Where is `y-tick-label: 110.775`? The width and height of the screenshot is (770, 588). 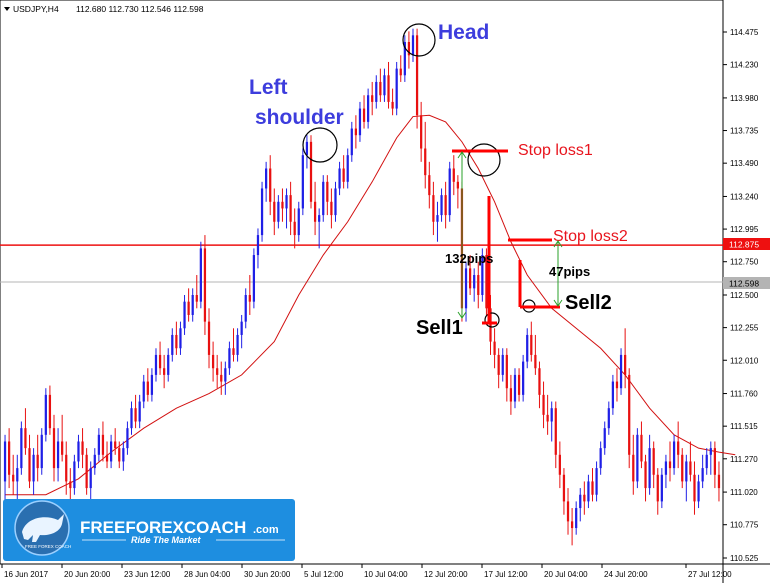 y-tick-label: 110.775 is located at coordinates (744, 525).